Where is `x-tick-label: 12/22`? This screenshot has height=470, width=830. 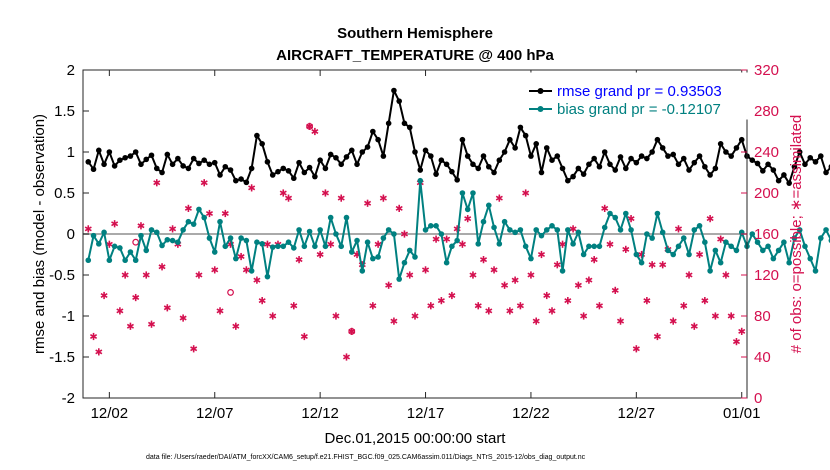
x-tick-label: 12/22 is located at coordinates (531, 413).